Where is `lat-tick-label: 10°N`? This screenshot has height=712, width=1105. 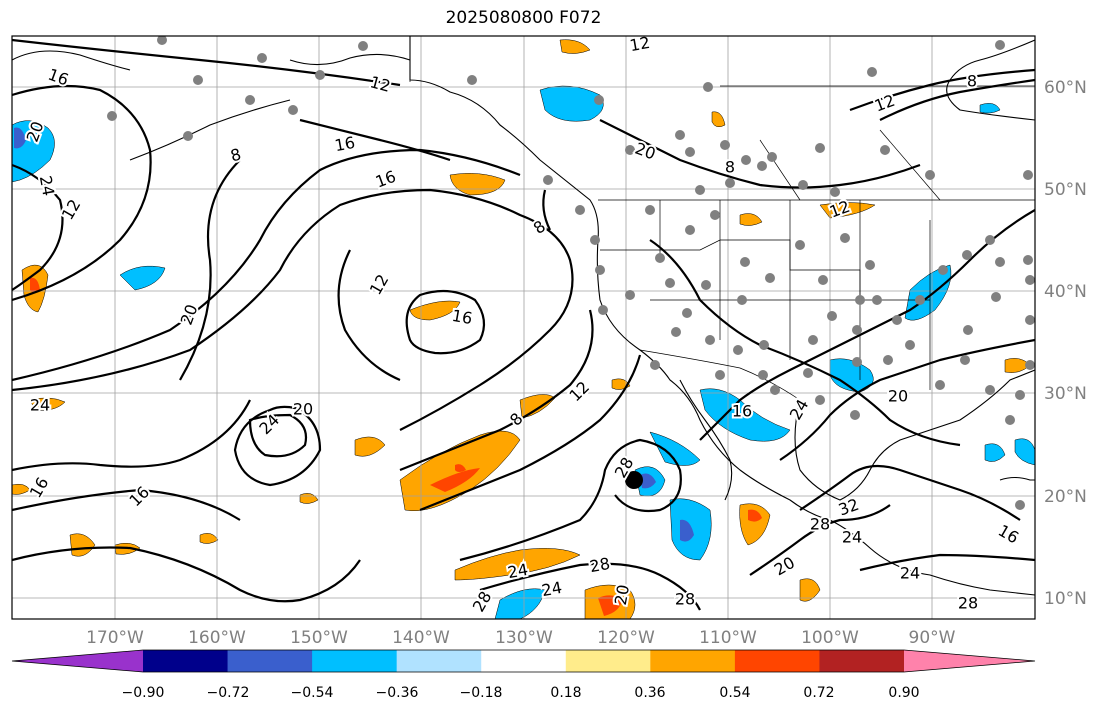
lat-tick-label: 10°N is located at coordinates (1065, 599).